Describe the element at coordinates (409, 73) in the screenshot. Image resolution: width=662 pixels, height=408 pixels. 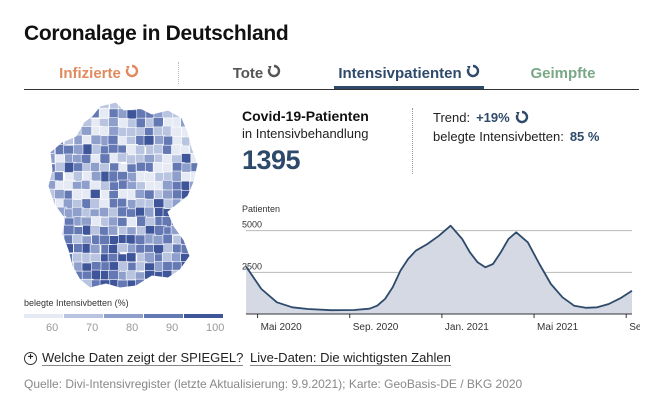
I see `tab-intensivpatienten: Intensivpatienten` at that location.